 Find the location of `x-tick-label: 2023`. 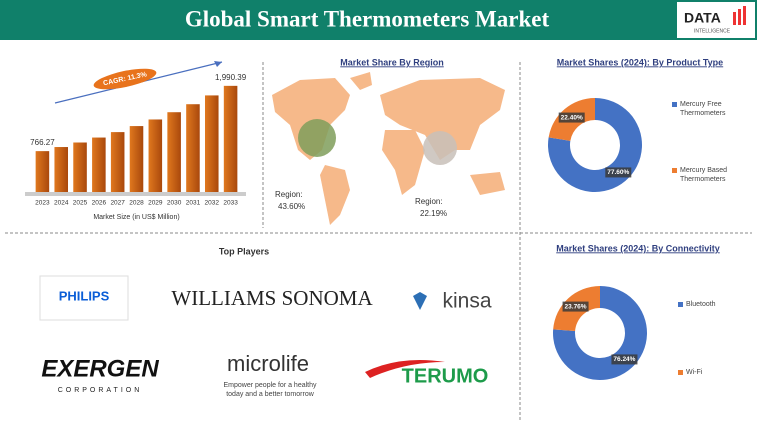

x-tick-label: 2023 is located at coordinates (42, 203).